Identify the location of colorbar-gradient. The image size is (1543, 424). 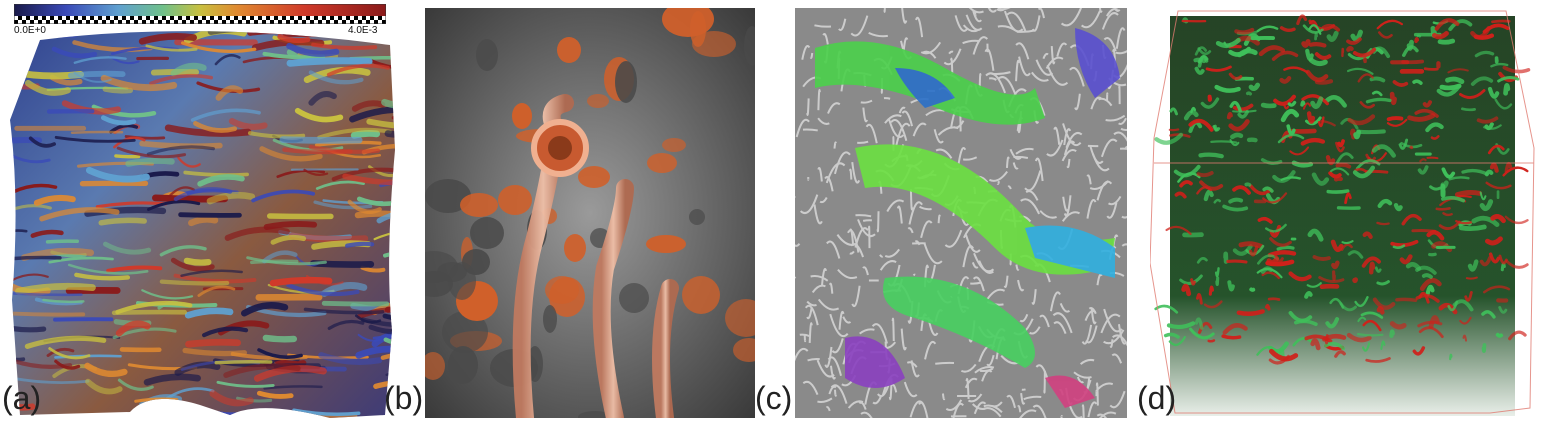
(200, 14).